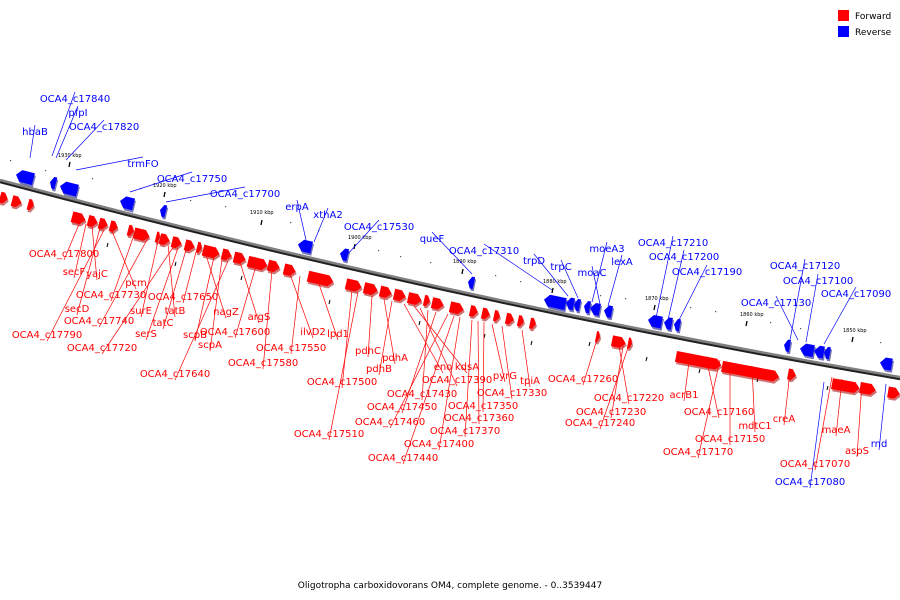 The height and width of the screenshot is (600, 900). What do you see at coordinates (163, 323) in the screenshot?
I see `gene-label-tatc: tatC` at bounding box center [163, 323].